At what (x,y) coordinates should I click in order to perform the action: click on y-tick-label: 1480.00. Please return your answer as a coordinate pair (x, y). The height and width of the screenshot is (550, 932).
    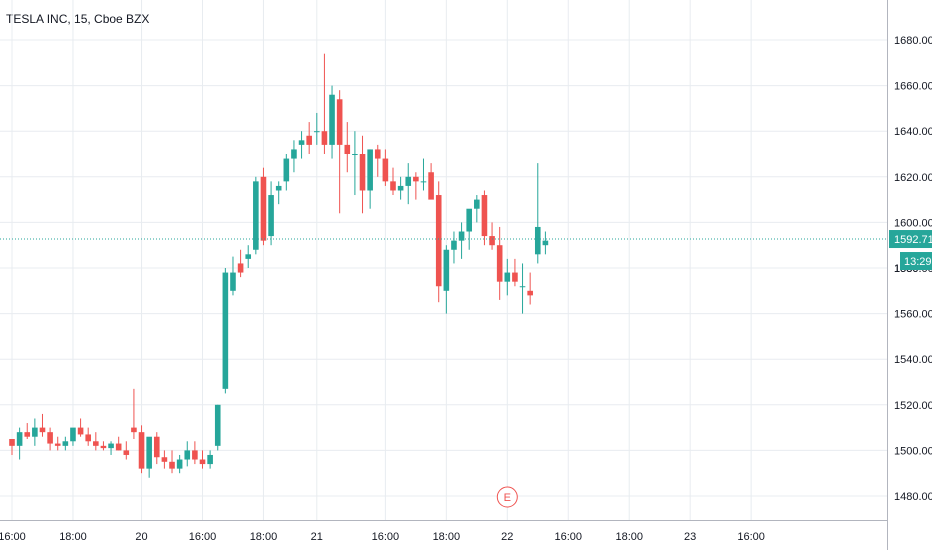
    Looking at the image, I should click on (913, 497).